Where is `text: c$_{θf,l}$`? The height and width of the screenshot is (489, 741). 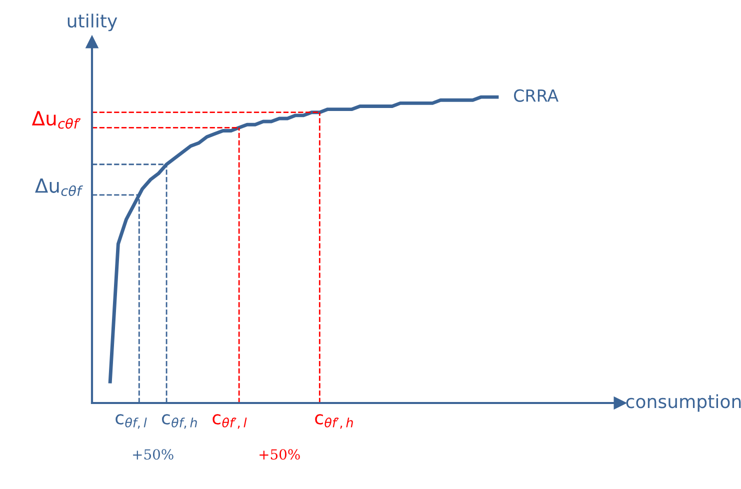
text: c$_{θf,l}$ is located at coordinates (131, 421).